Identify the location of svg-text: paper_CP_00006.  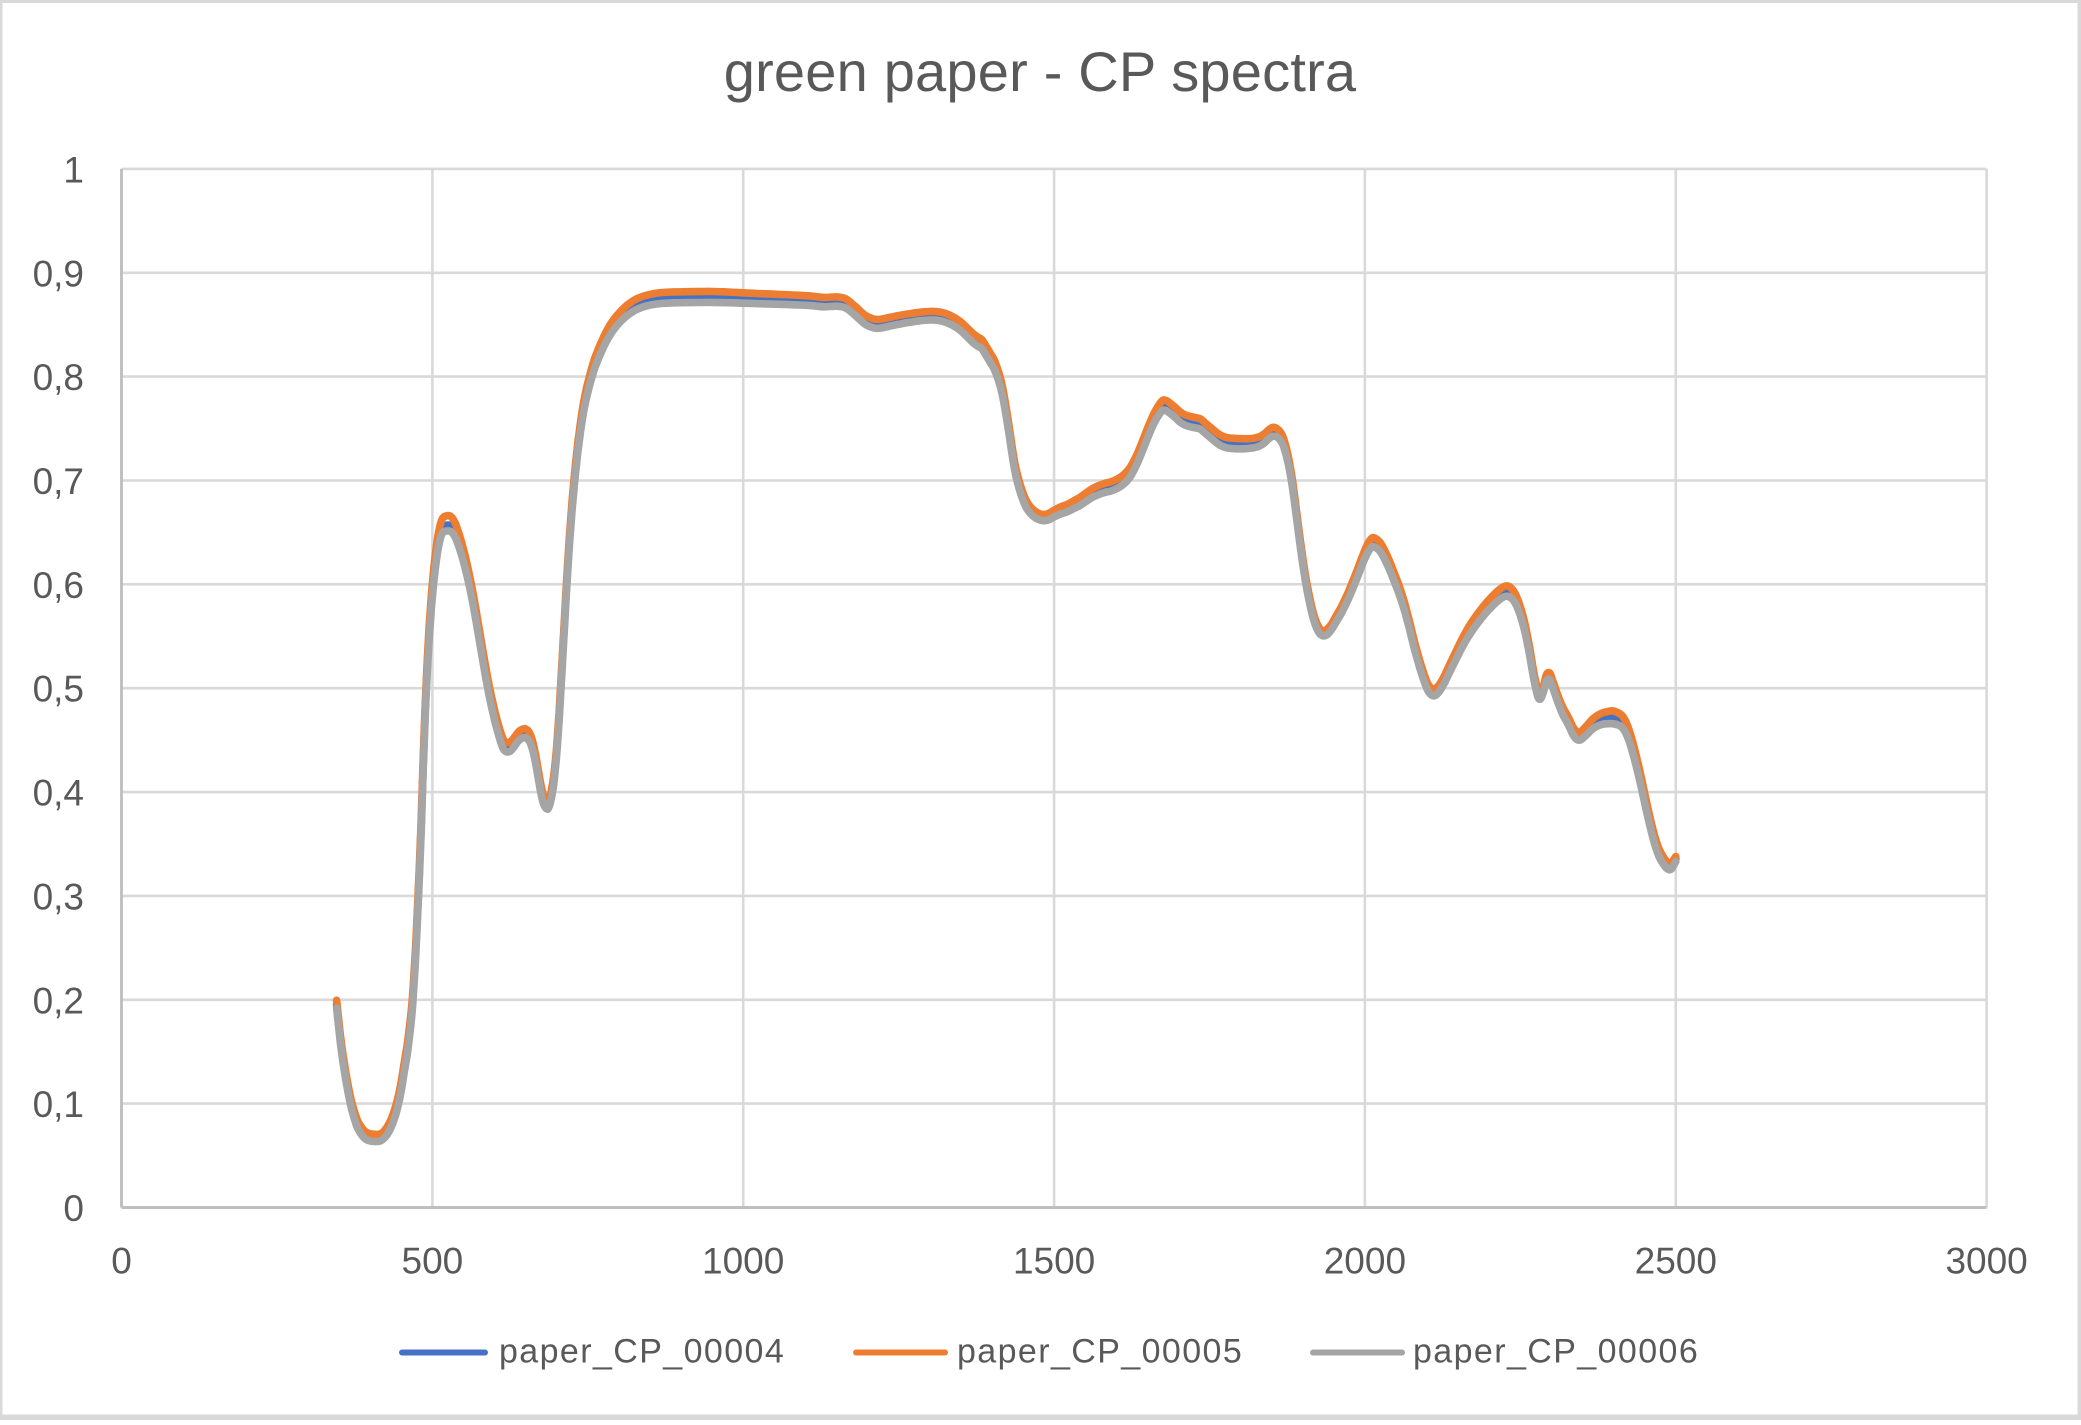
(1556, 1352).